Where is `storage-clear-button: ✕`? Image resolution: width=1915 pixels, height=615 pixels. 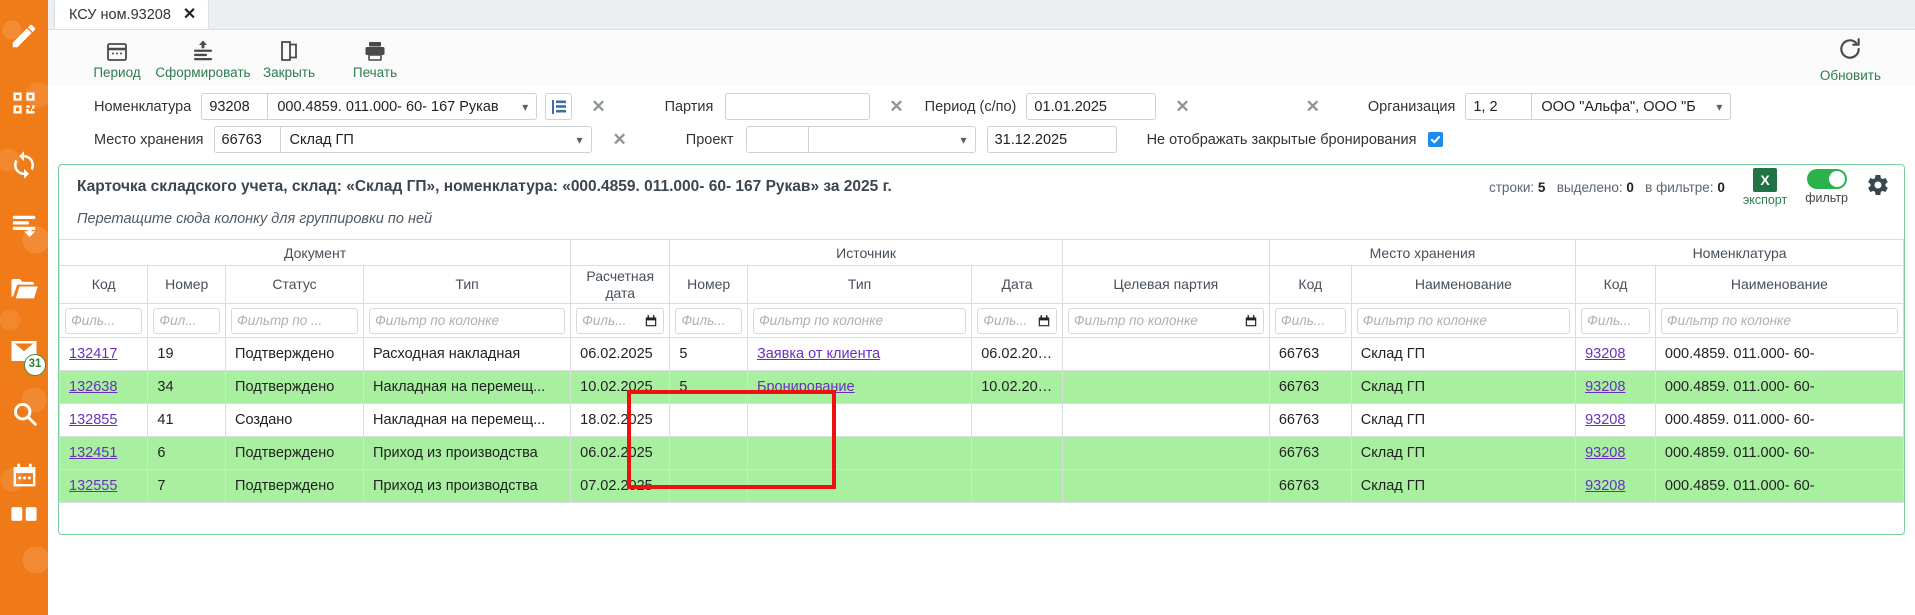 storage-clear-button: ✕ is located at coordinates (619, 139).